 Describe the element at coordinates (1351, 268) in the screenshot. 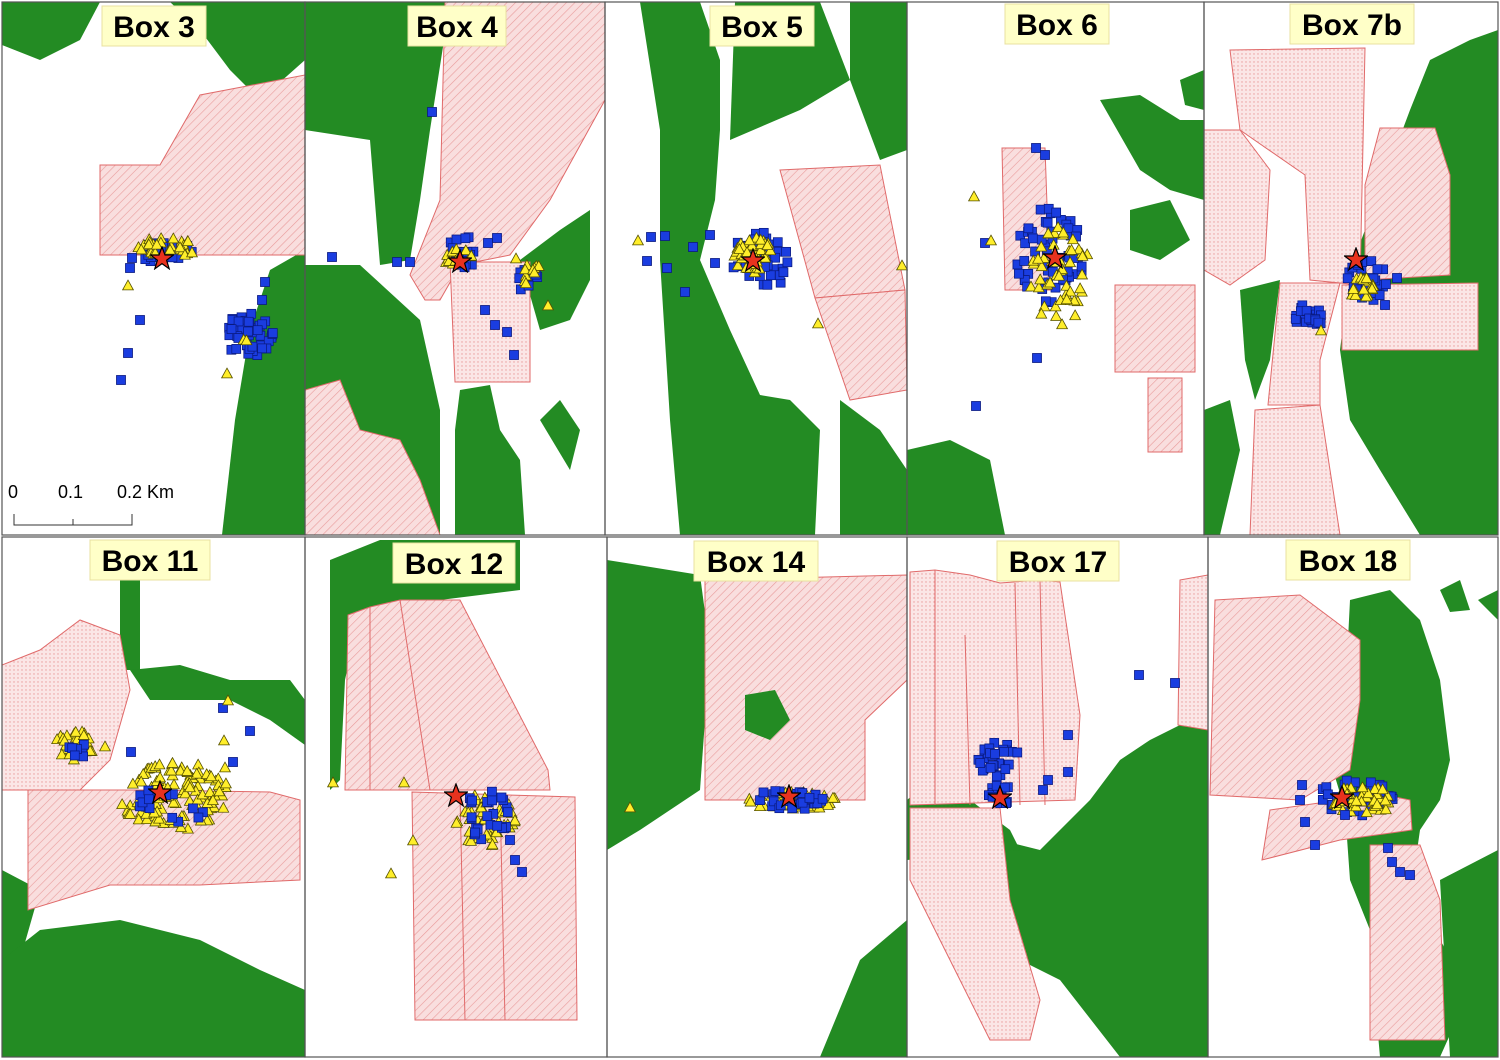

I see `panel-box7b` at that location.